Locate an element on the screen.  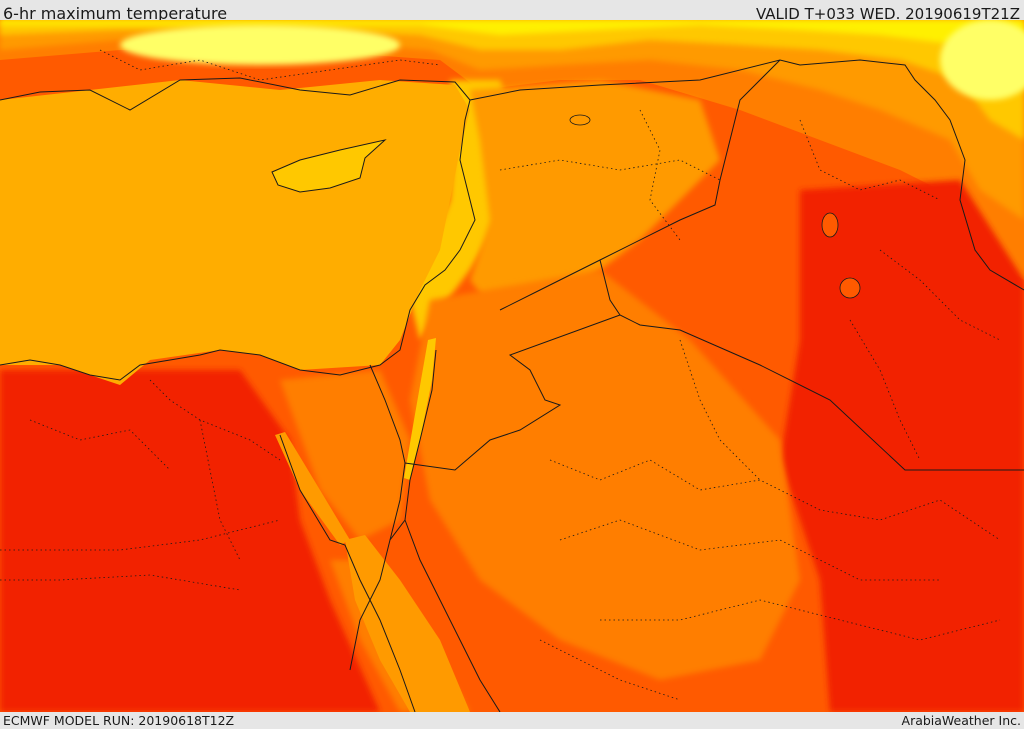
gulf-of-suez is located at coordinates (312, 488).